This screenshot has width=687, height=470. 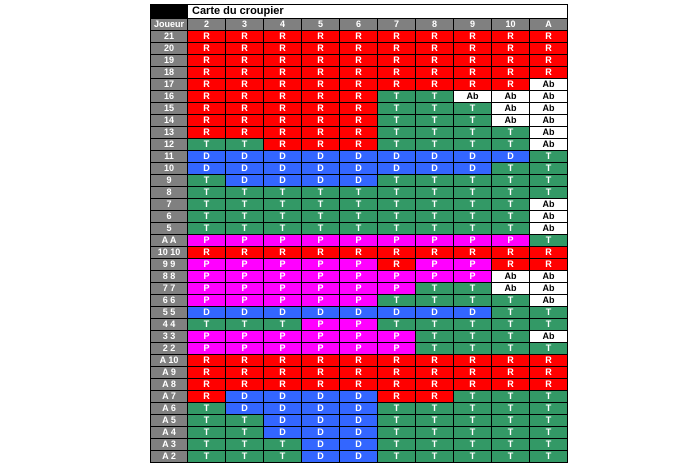 I want to click on cell-A8-vs-6: R, so click(x=358, y=384).